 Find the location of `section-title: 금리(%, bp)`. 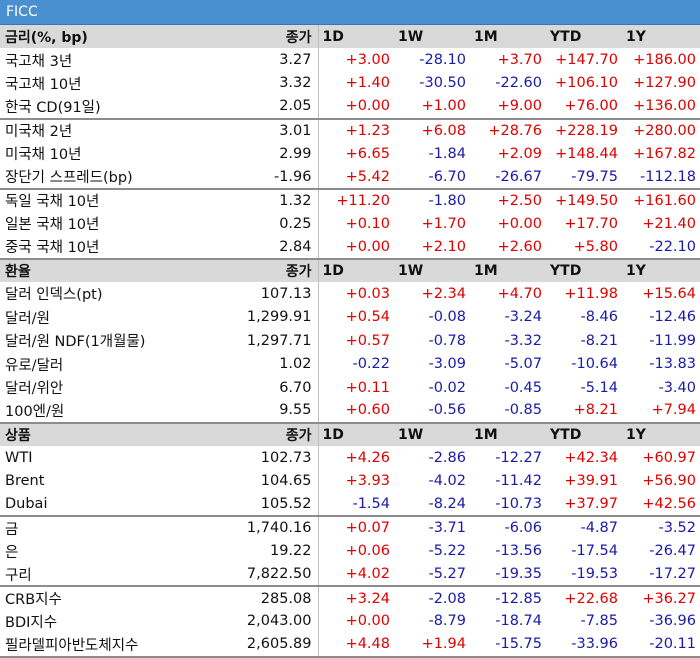

section-title: 금리(%, bp) is located at coordinates (105, 37).